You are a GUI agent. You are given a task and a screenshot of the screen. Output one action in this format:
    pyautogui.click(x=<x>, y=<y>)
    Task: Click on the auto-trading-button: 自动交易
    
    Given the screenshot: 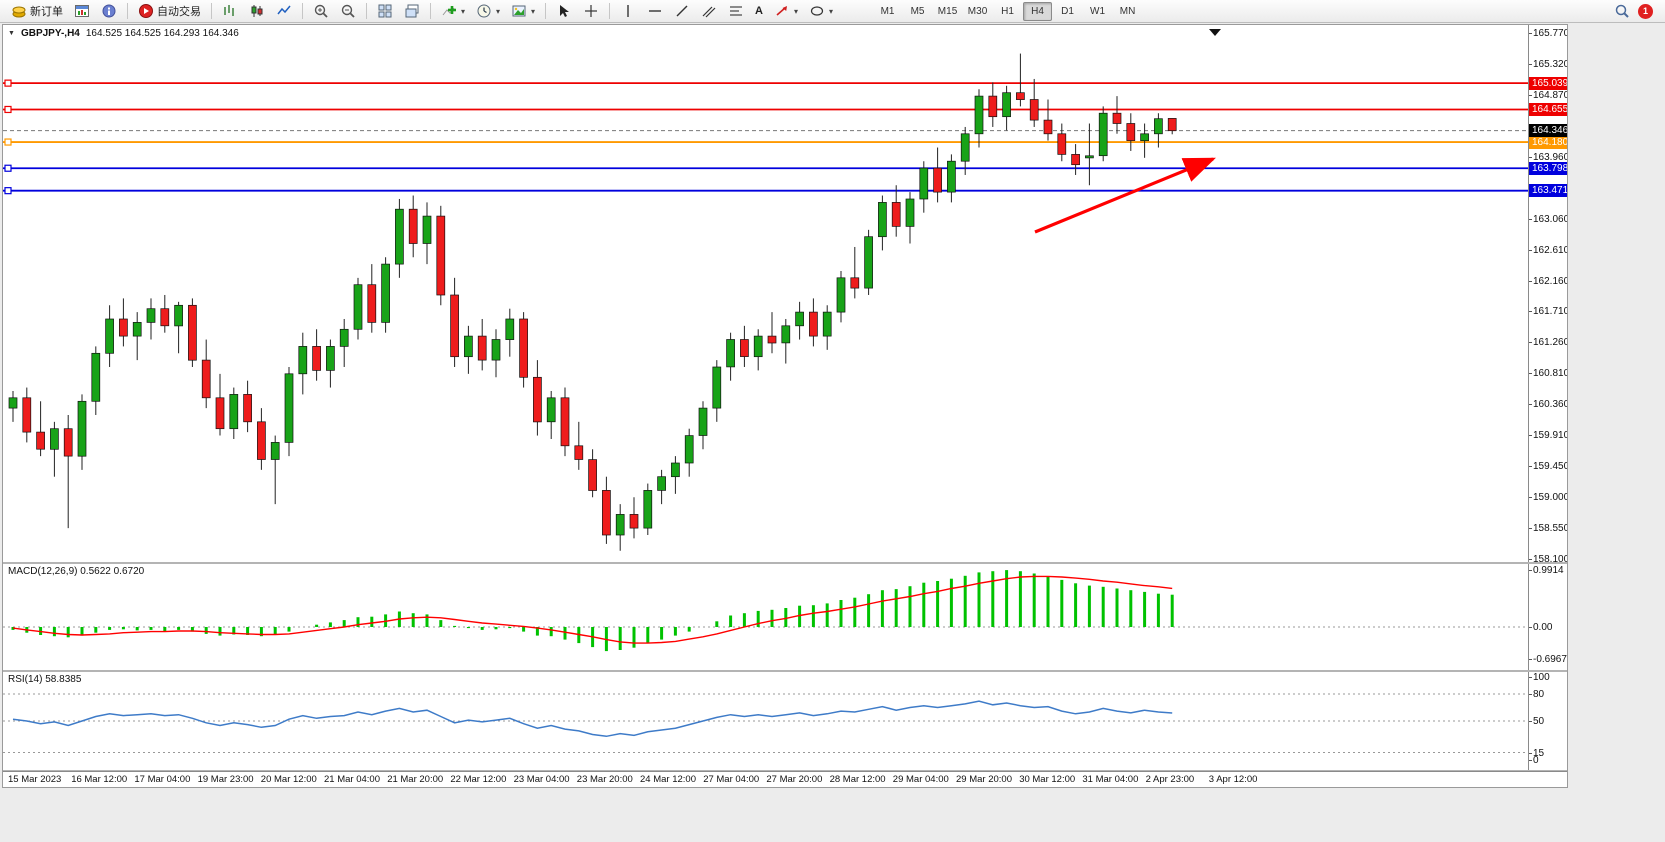 What is the action you would take?
    pyautogui.click(x=169, y=11)
    